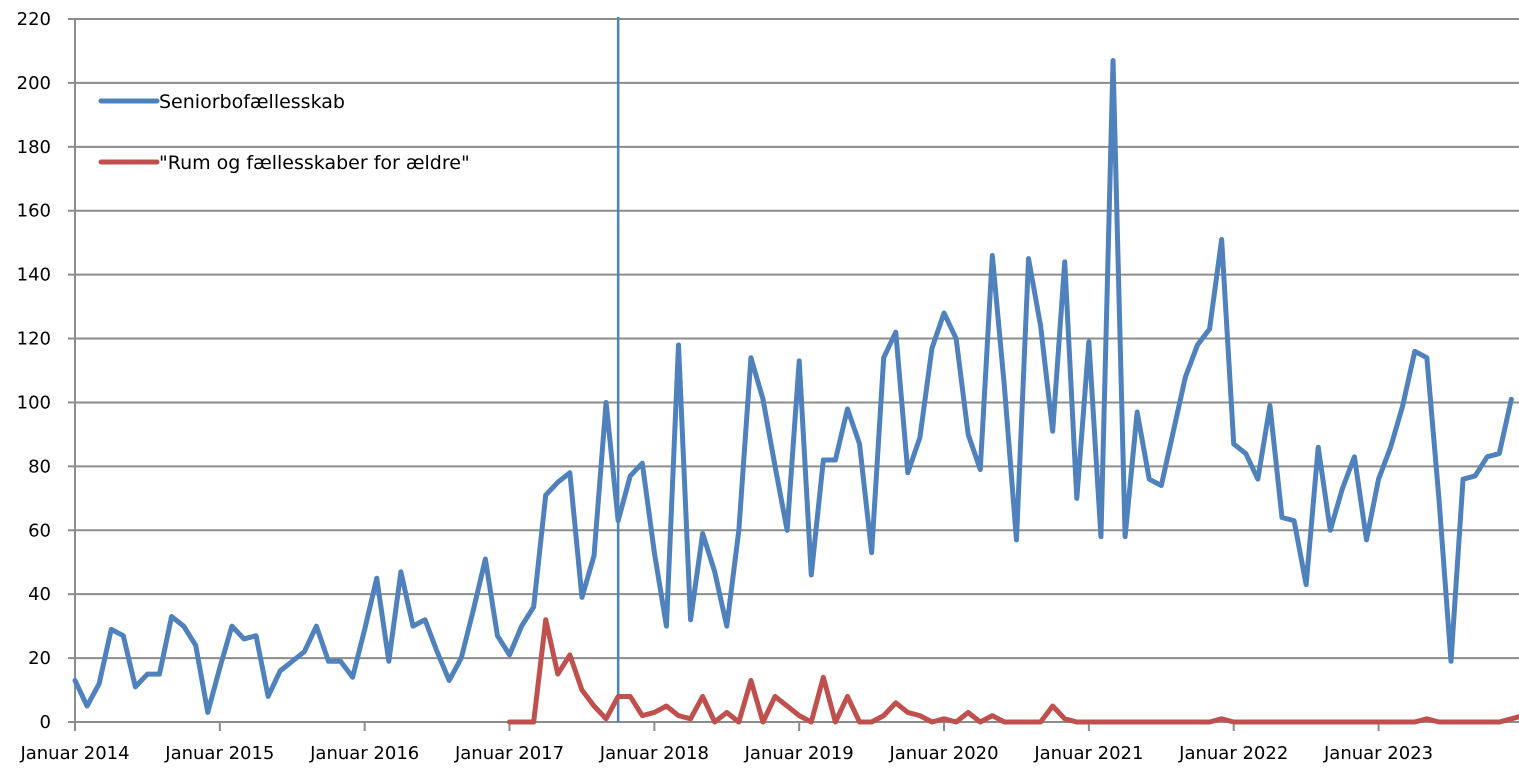 Image resolution: width=1519 pixels, height=768 pixels. Describe the element at coordinates (34, 83) in the screenshot. I see `y-tick-label: 200` at that location.